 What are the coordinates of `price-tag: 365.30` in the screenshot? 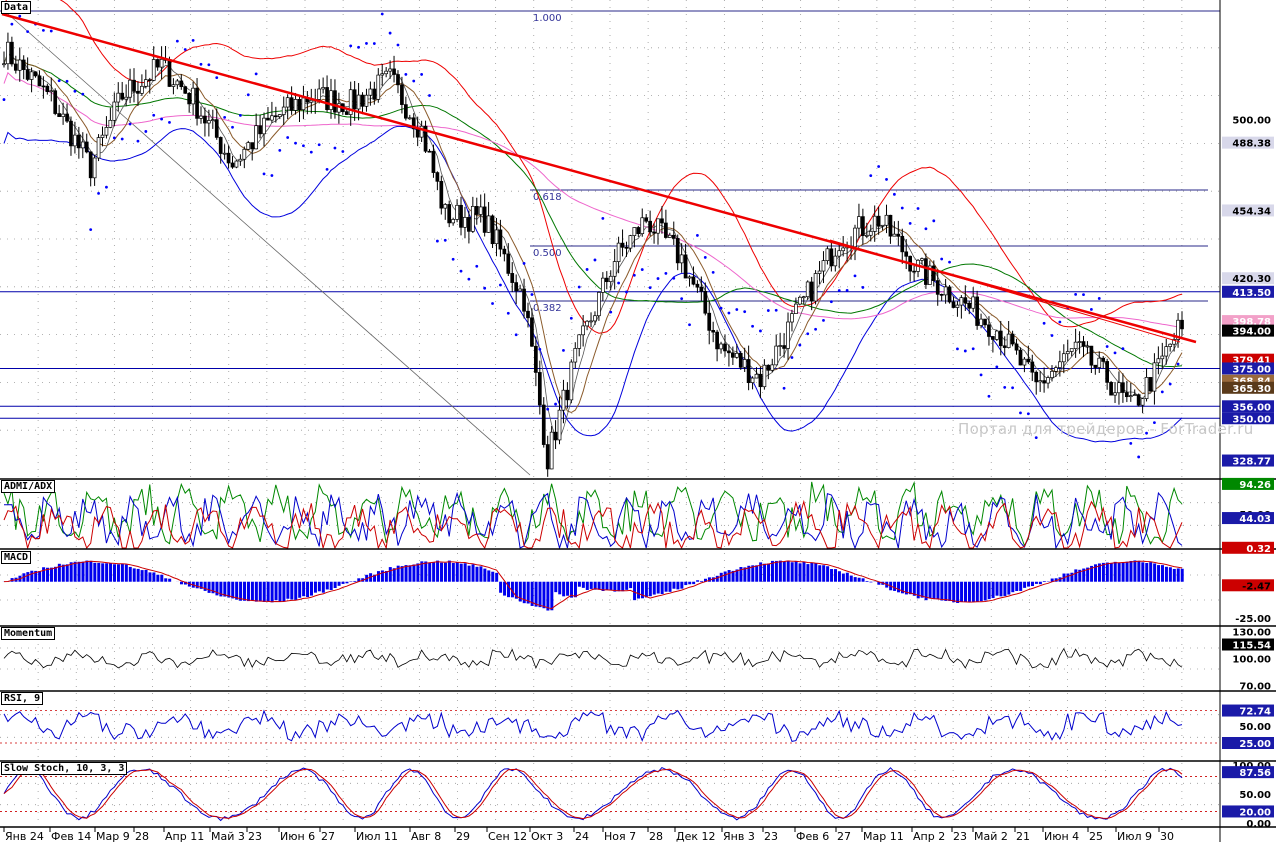 It's located at (1251, 389).